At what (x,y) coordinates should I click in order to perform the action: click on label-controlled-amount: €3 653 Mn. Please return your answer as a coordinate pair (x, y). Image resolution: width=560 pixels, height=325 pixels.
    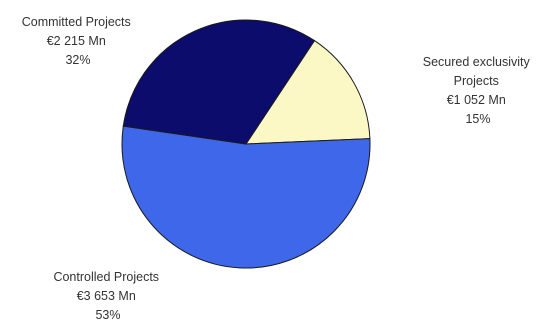
    Looking at the image, I should click on (106, 296).